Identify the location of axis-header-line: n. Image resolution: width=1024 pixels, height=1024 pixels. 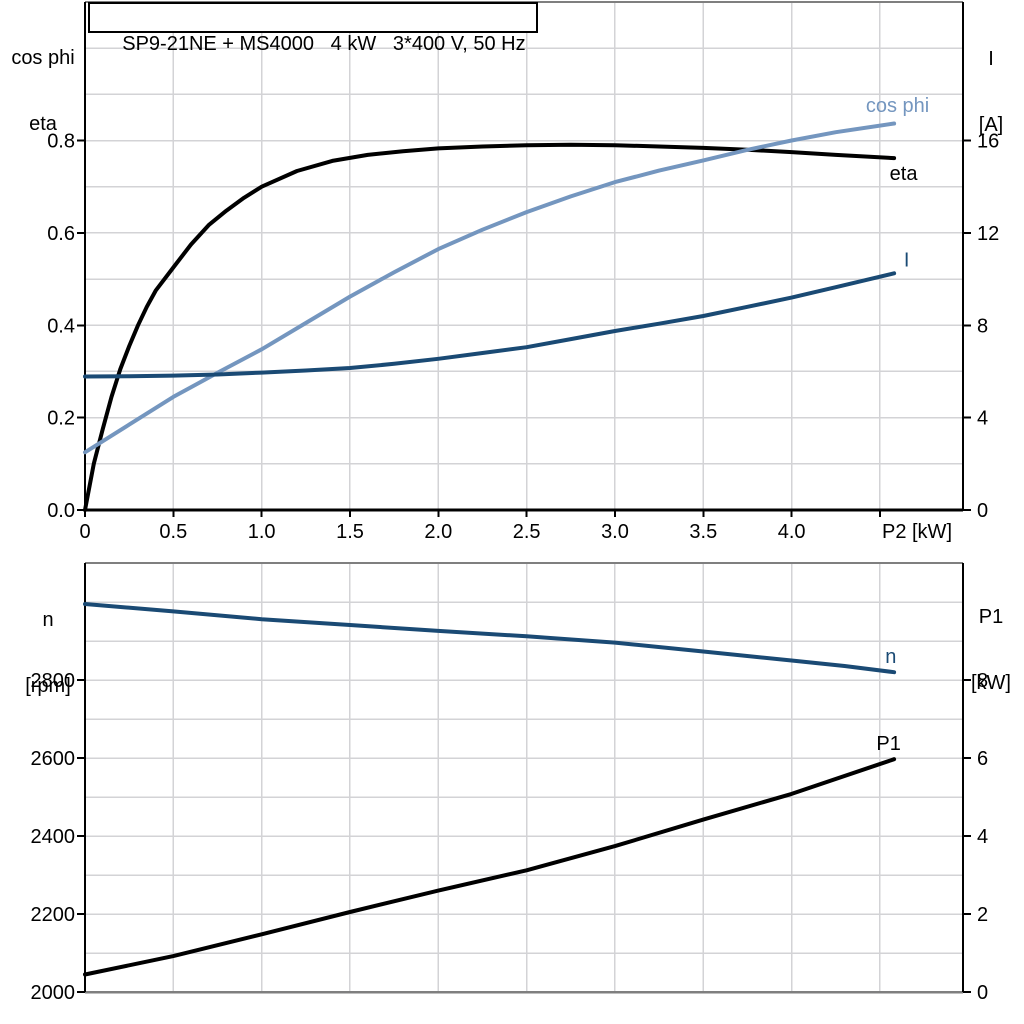
(48, 620).